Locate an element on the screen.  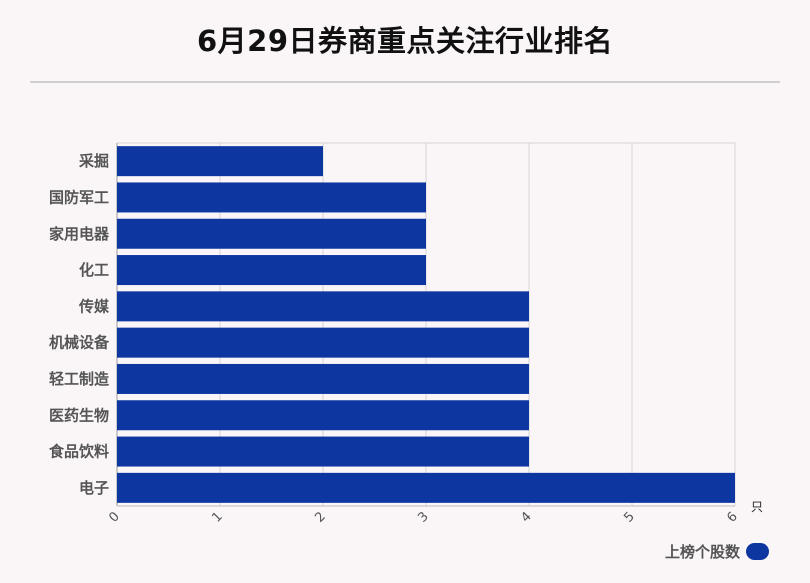
category-label-6: 轻工制造 is located at coordinates (79, 379).